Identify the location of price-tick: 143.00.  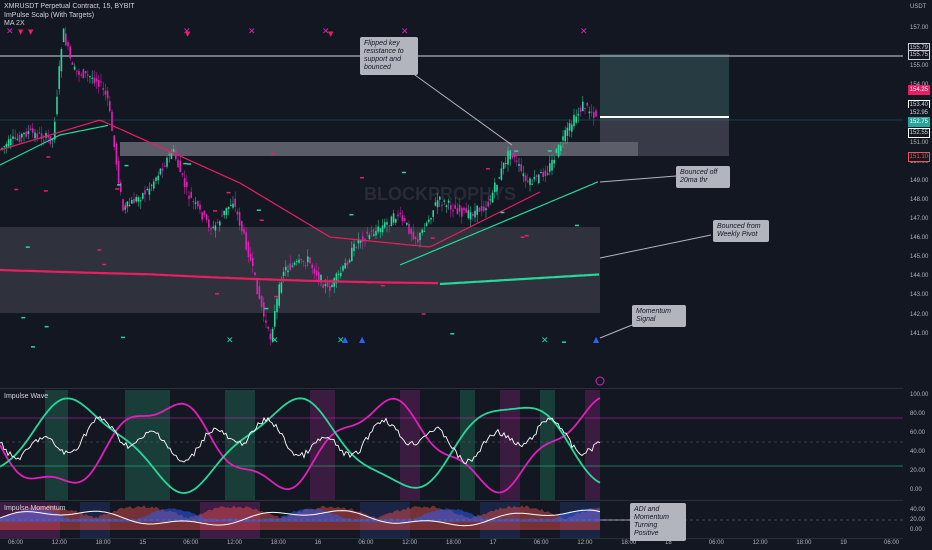
(919, 295).